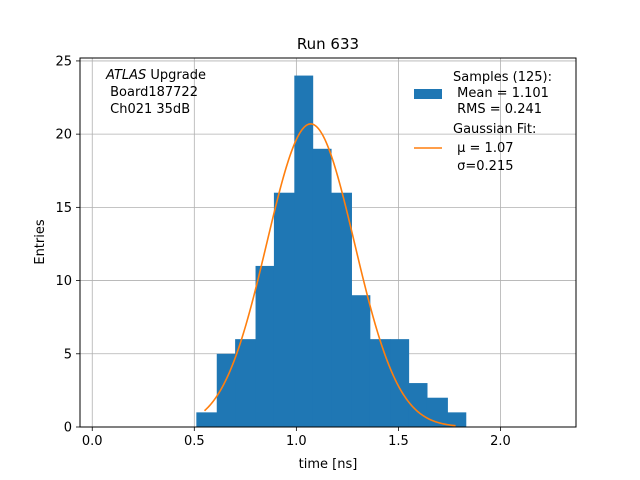 This screenshot has height=480, width=640. Describe the element at coordinates (63, 208) in the screenshot. I see `y-tick-label: 15` at that location.